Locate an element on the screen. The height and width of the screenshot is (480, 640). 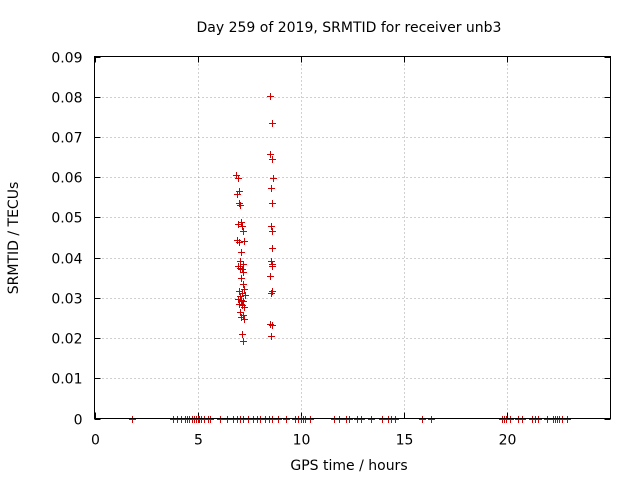
y-tick-label: 0.04 is located at coordinates (66, 260).